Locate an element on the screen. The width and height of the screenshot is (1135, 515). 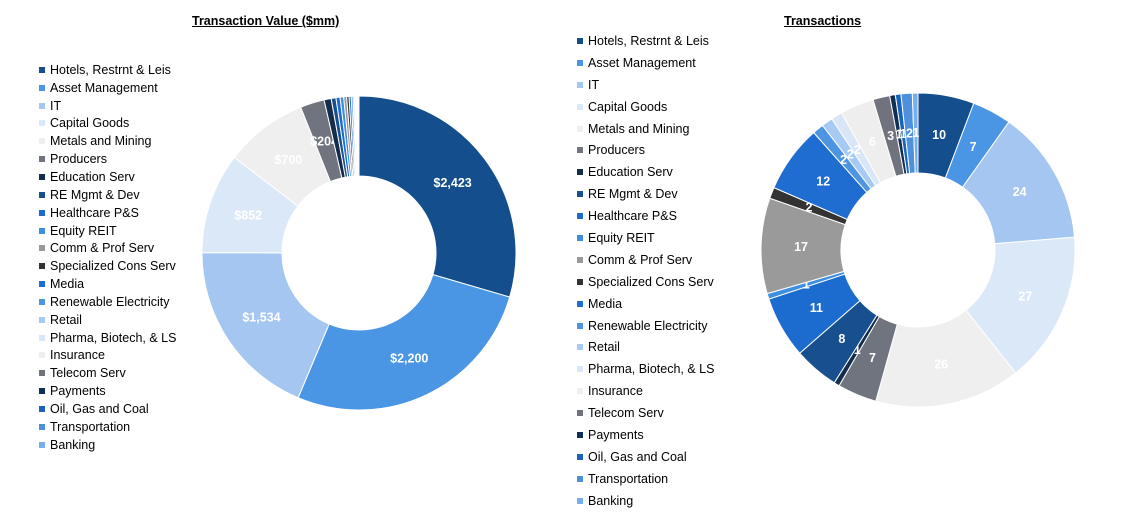
chart-title-transaction-value: Transaction Value ($mm) is located at coordinates (266, 21).